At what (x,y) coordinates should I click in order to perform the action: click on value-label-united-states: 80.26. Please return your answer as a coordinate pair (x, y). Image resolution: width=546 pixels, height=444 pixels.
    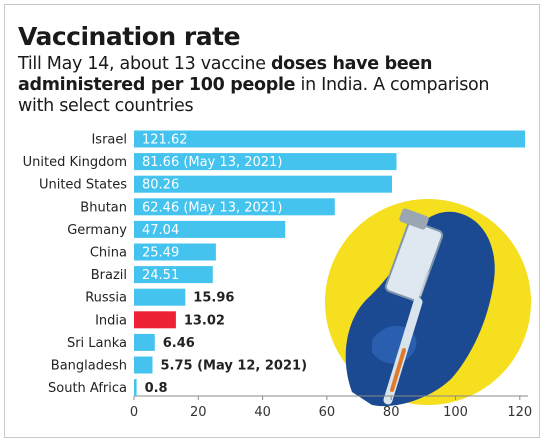
    Looking at the image, I should click on (160, 185).